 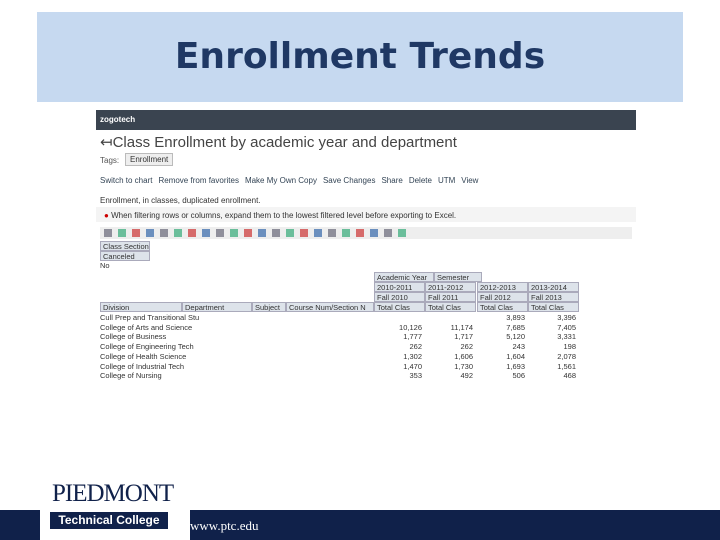 What do you see at coordinates (518, 347) in the screenshot?
I see `value-cell: 243` at bounding box center [518, 347].